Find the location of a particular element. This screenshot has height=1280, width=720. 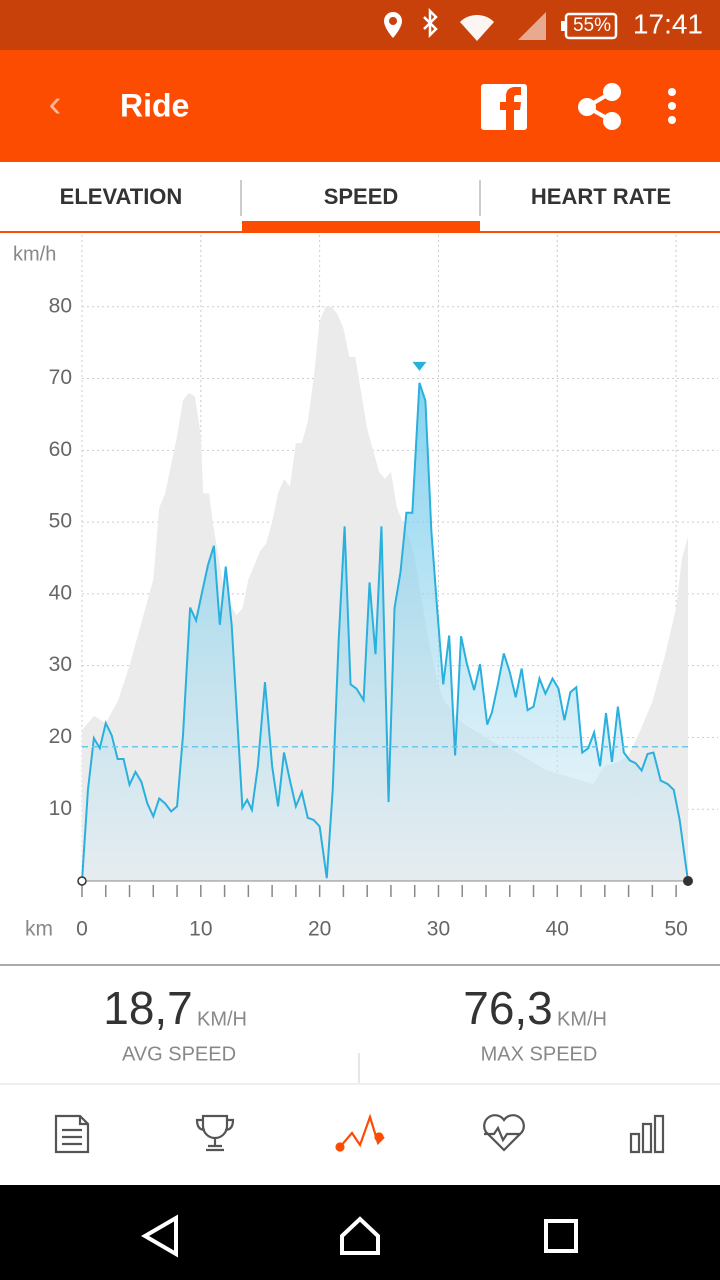

start-point is located at coordinates (82, 881).